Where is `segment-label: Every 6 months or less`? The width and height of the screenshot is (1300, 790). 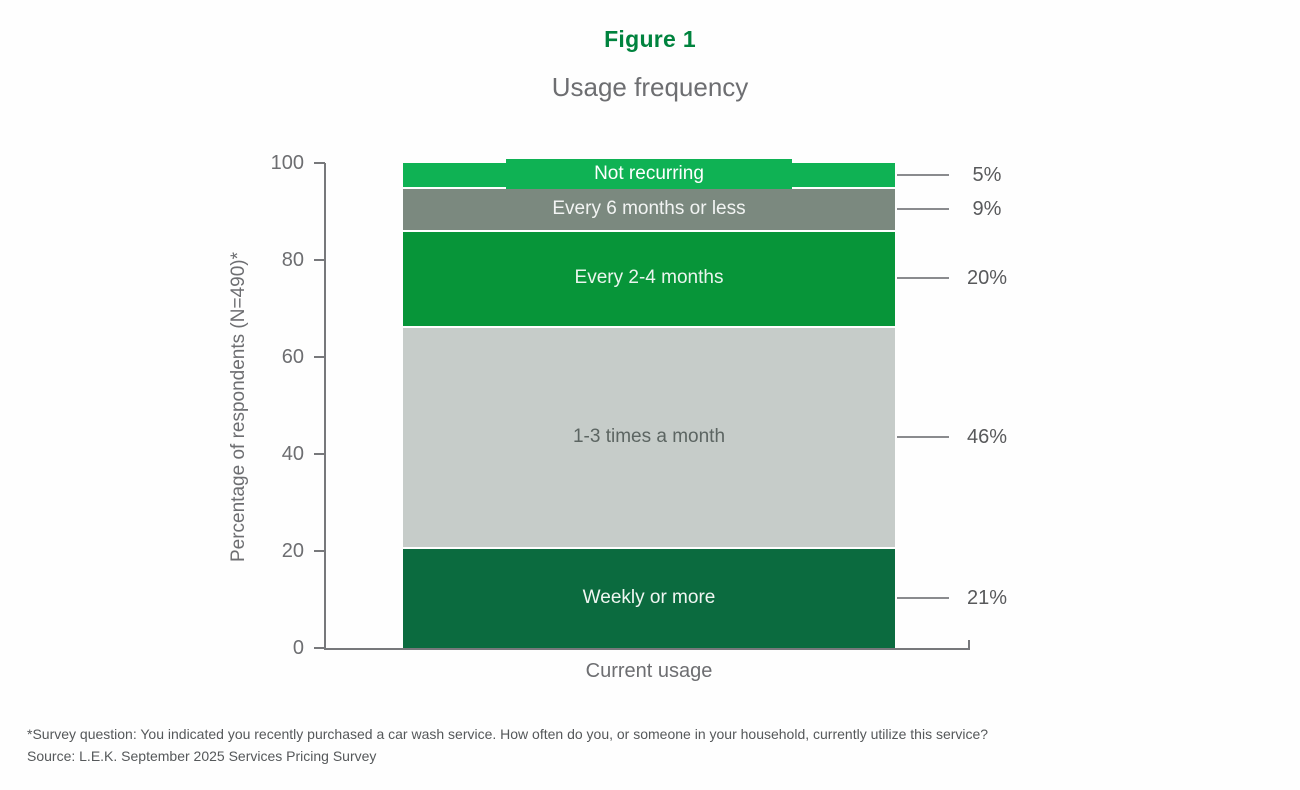 segment-label: Every 6 months or less is located at coordinates (649, 208).